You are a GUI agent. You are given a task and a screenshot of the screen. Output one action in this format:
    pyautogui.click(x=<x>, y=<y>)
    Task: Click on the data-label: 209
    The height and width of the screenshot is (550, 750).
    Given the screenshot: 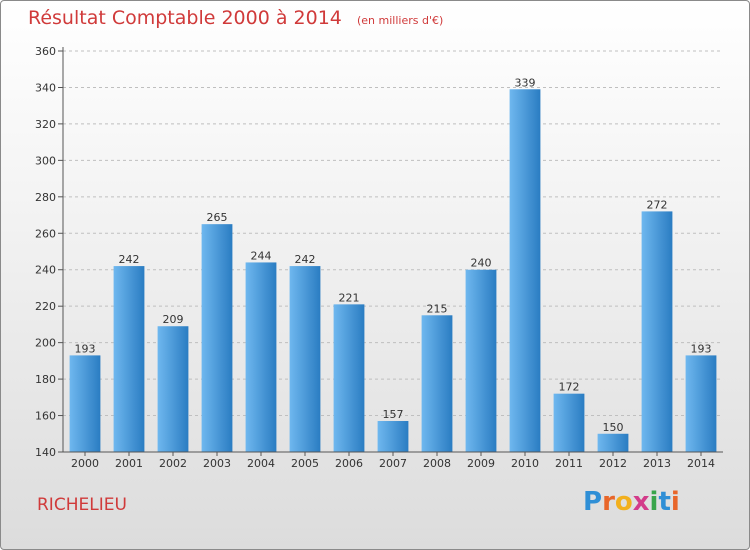 What is the action you would take?
    pyautogui.click(x=173, y=319)
    